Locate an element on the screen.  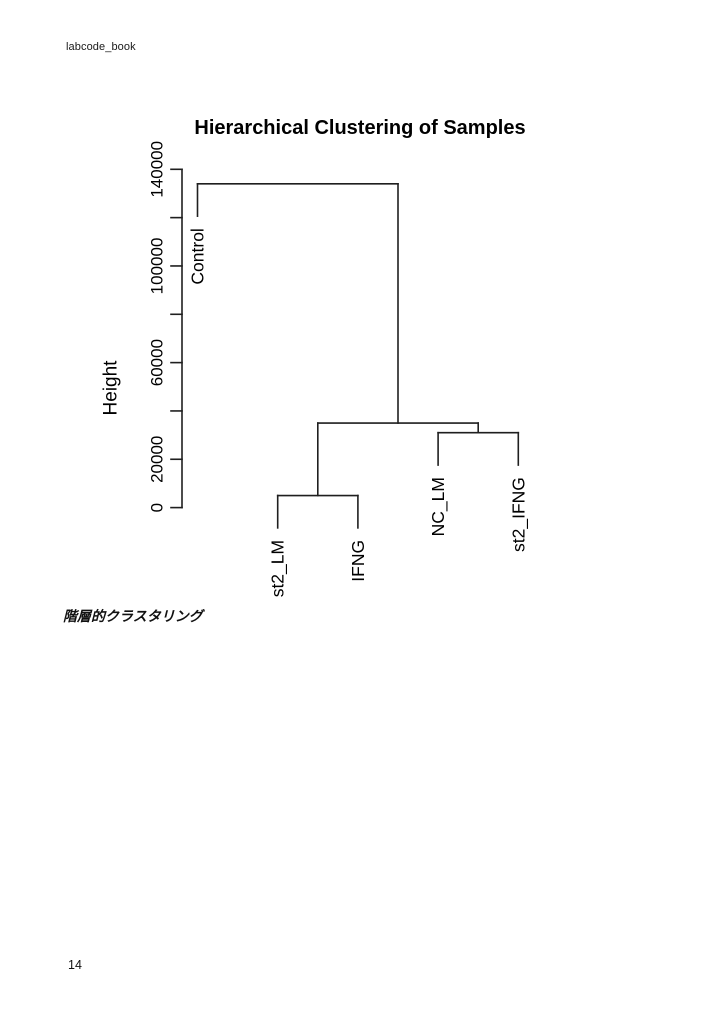
leaf-label-st2-ifng: st2_IFNG is located at coordinates (518, 514).